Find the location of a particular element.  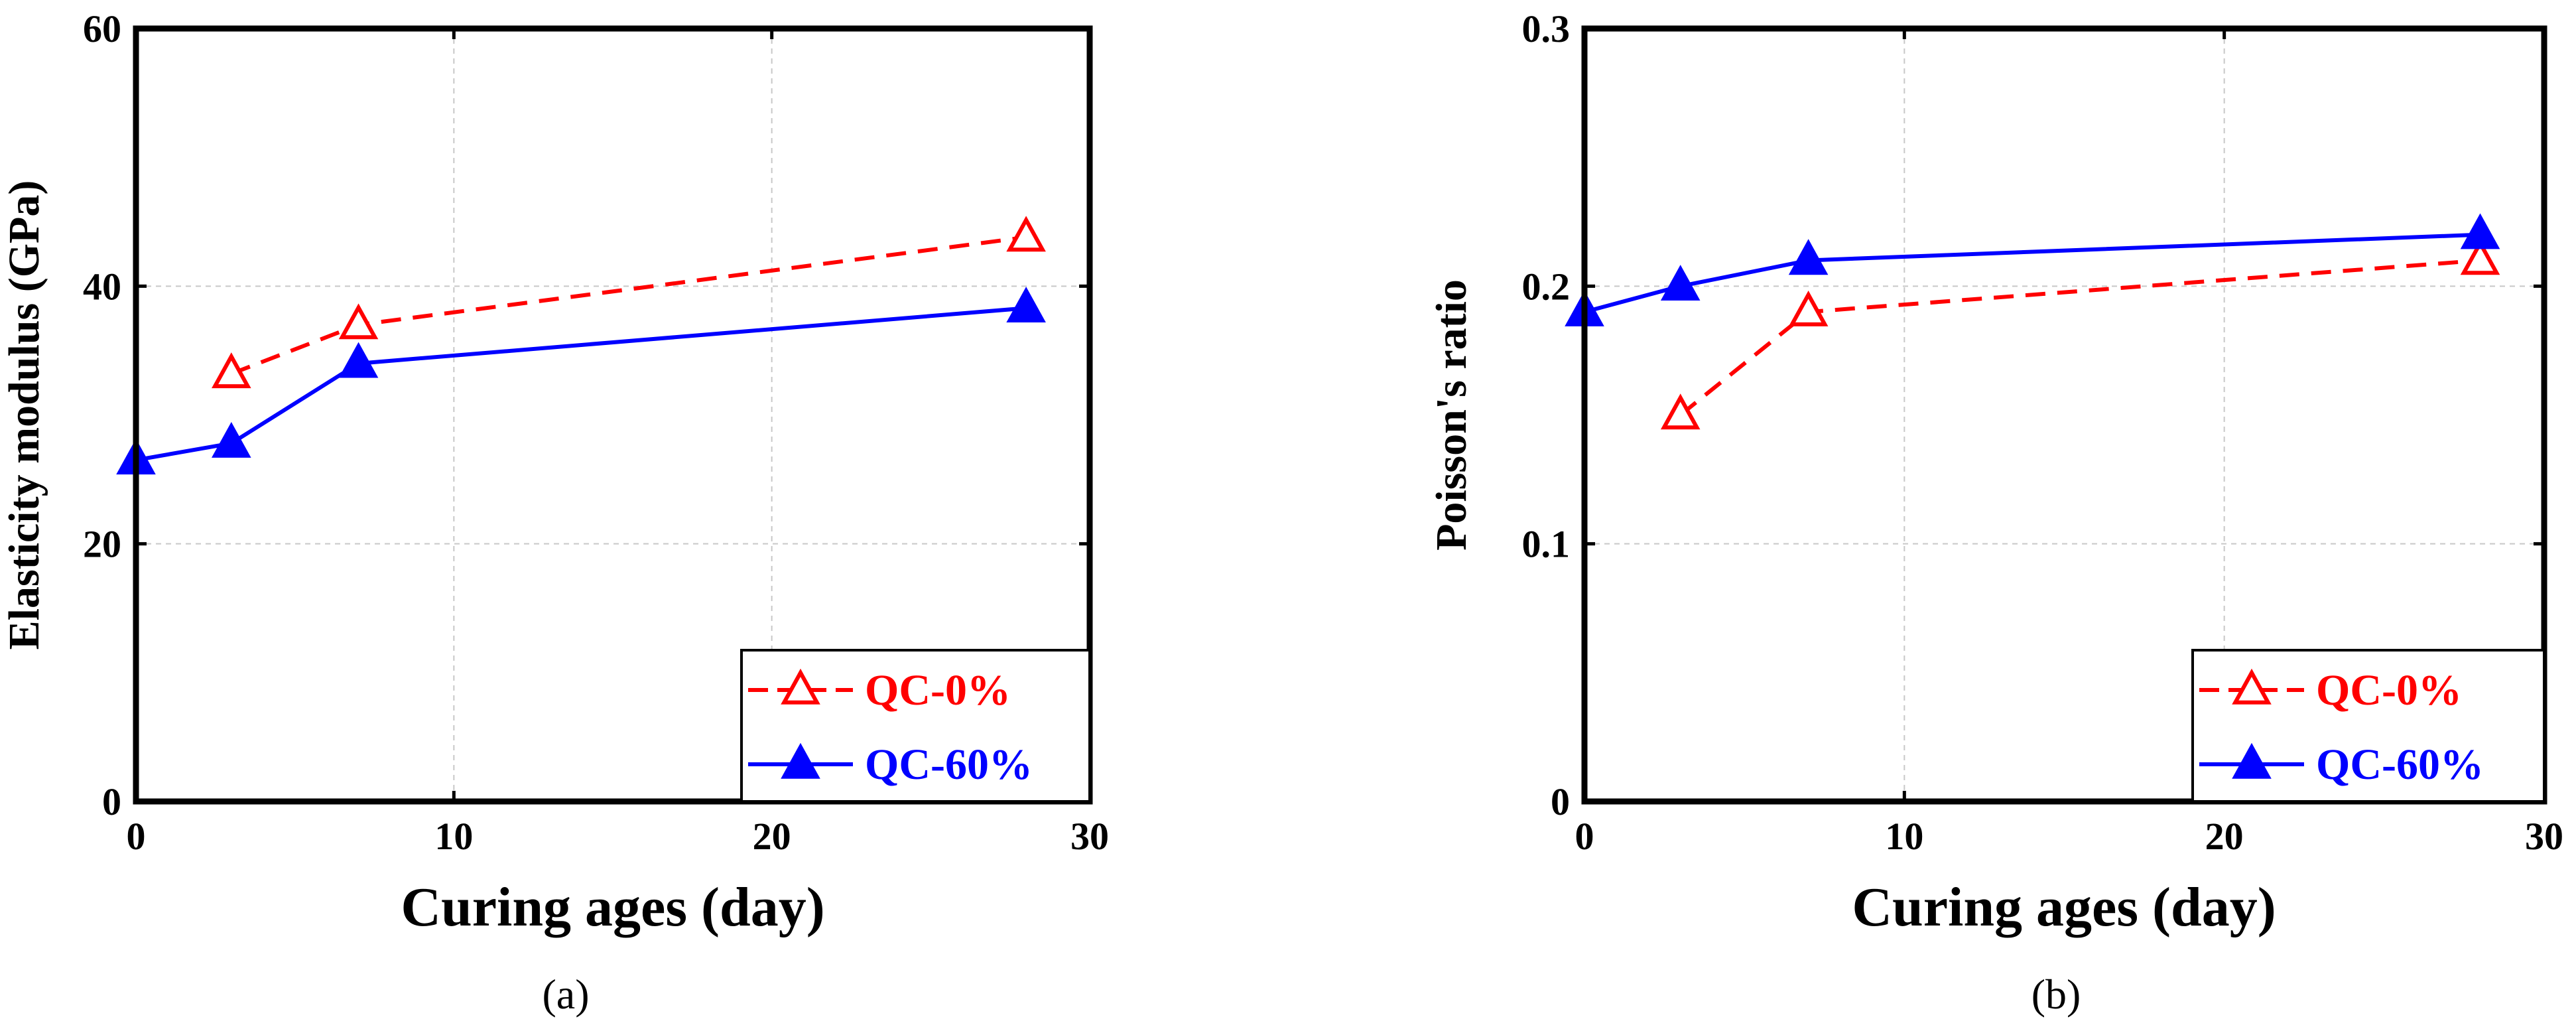

panel-caption: (a) is located at coordinates (565, 995).